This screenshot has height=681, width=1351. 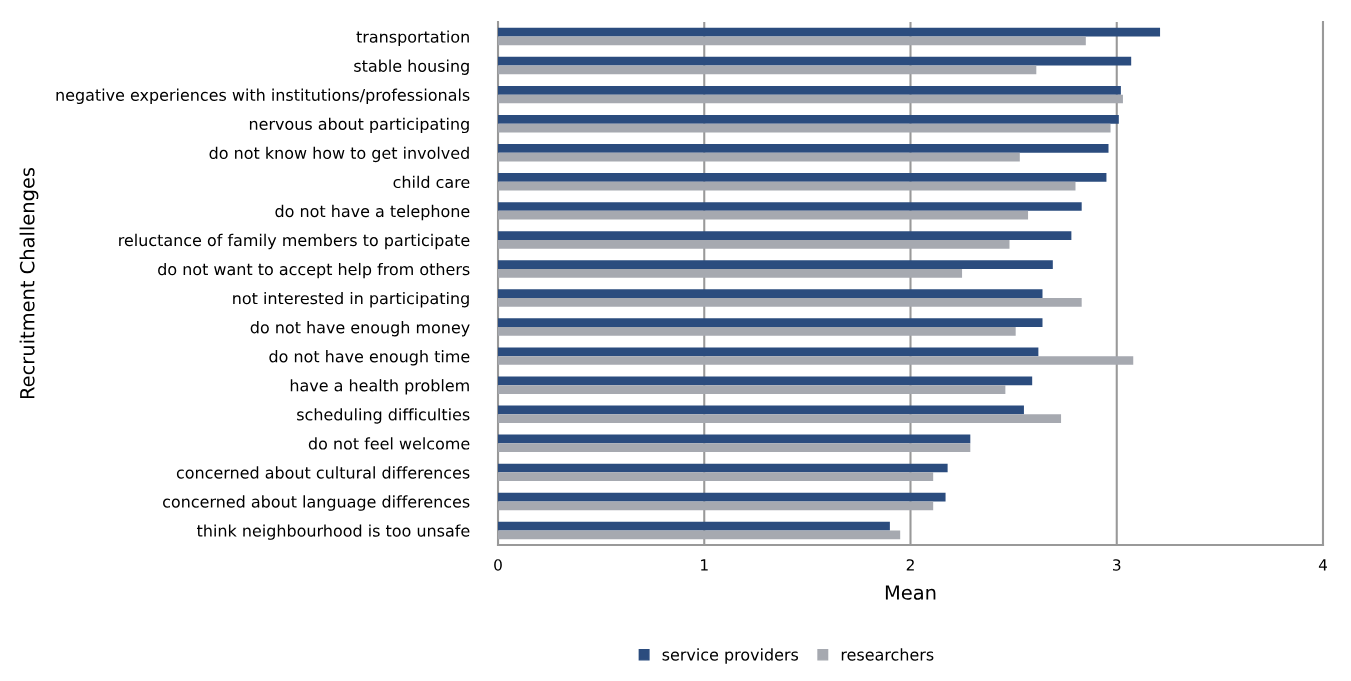 I want to click on y-tick-label: think neighbourhood is too unsafe, so click(x=333, y=532).